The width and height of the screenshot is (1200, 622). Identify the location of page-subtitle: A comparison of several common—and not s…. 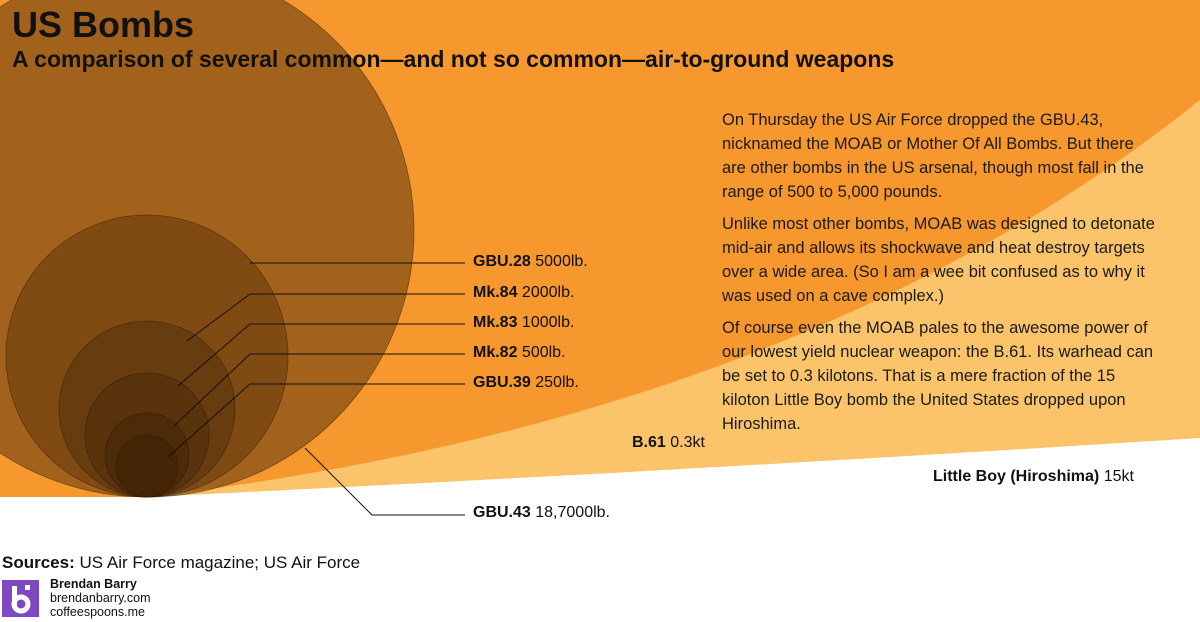
(453, 59).